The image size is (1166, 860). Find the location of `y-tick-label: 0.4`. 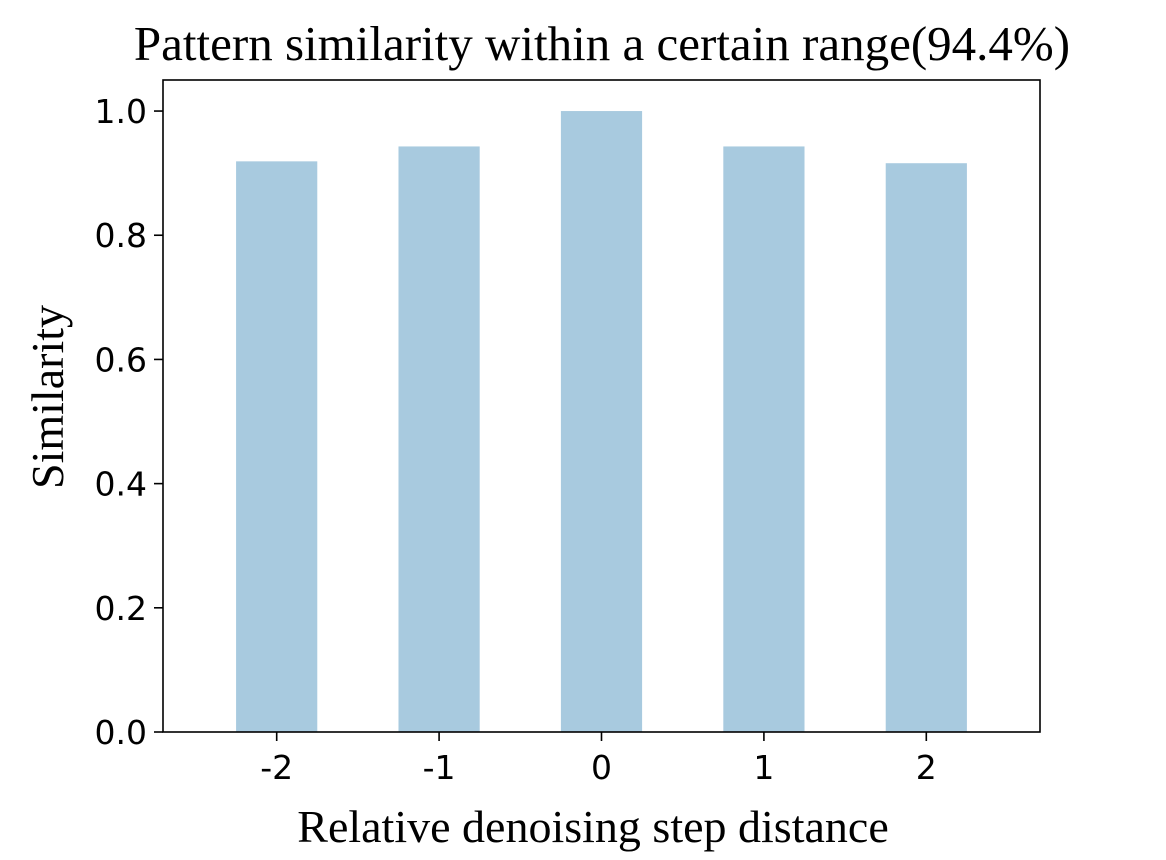

y-tick-label: 0.4 is located at coordinates (121, 484).